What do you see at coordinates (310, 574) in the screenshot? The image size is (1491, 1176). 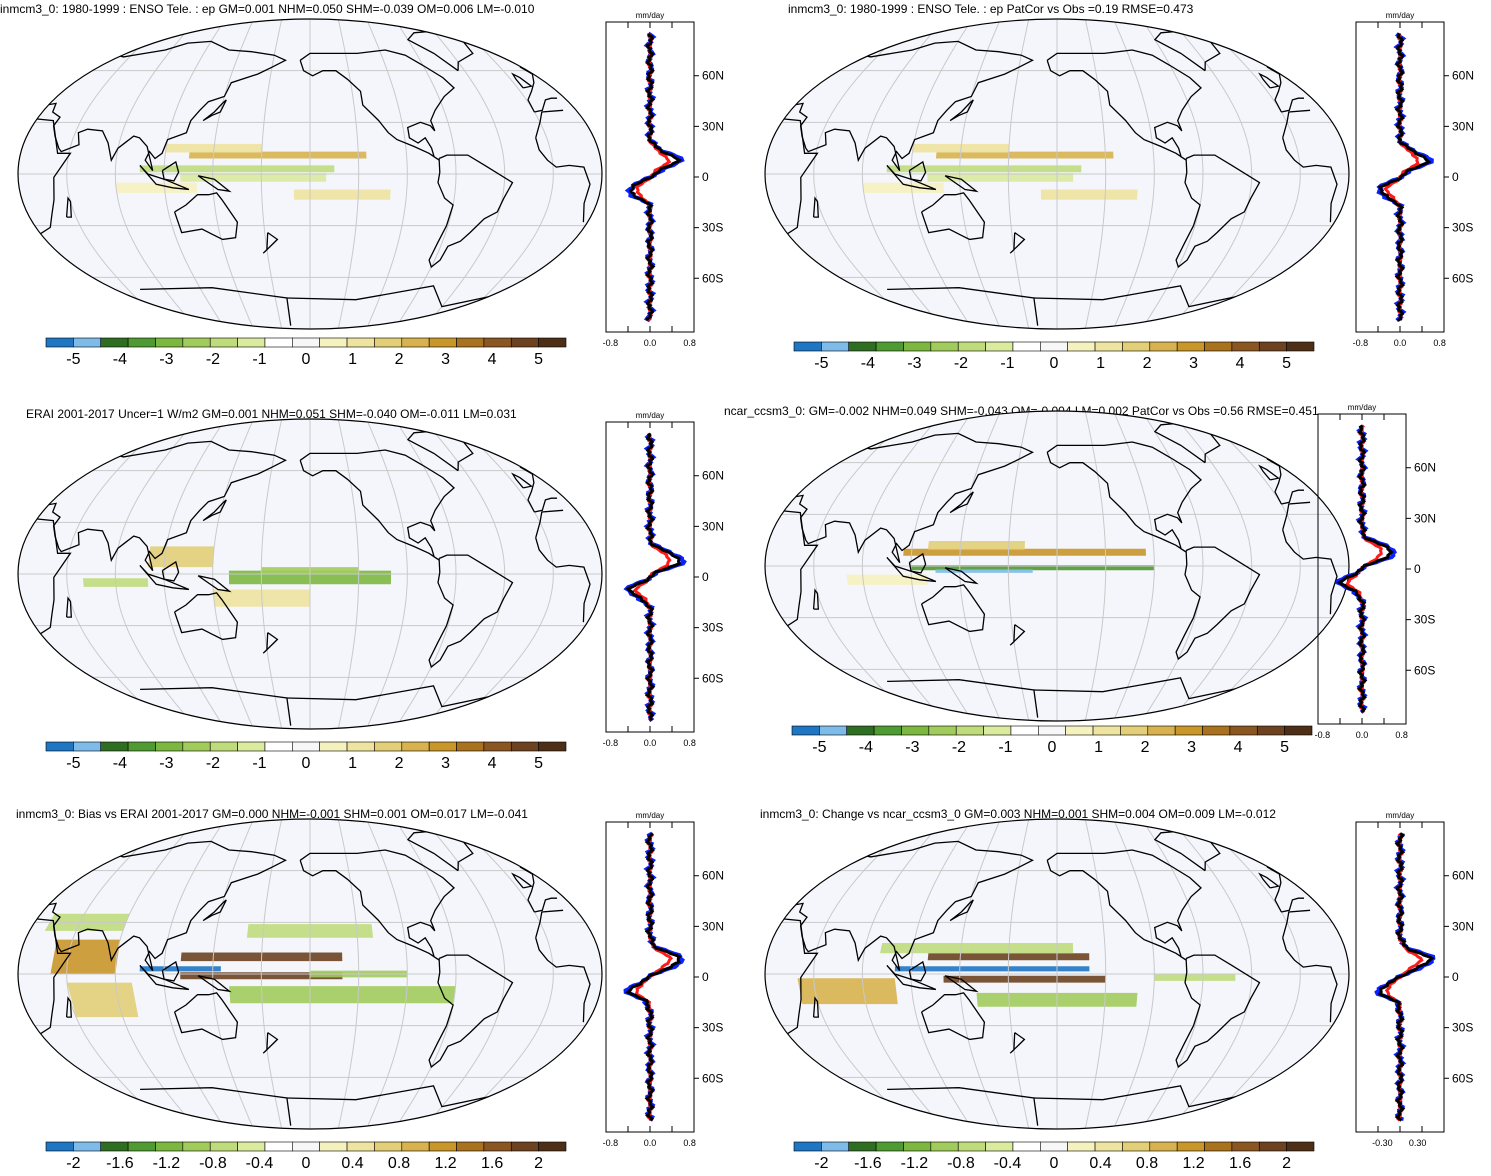 I see `world-map` at bounding box center [310, 574].